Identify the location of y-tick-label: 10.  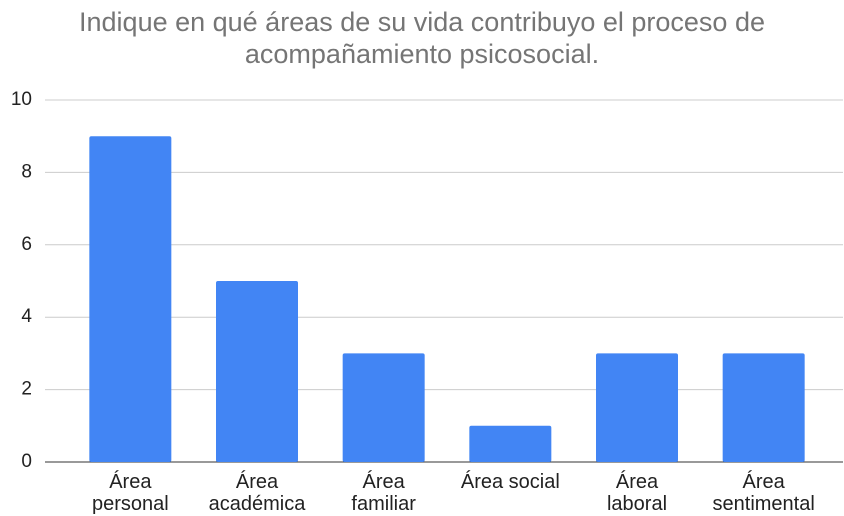
(21, 99).